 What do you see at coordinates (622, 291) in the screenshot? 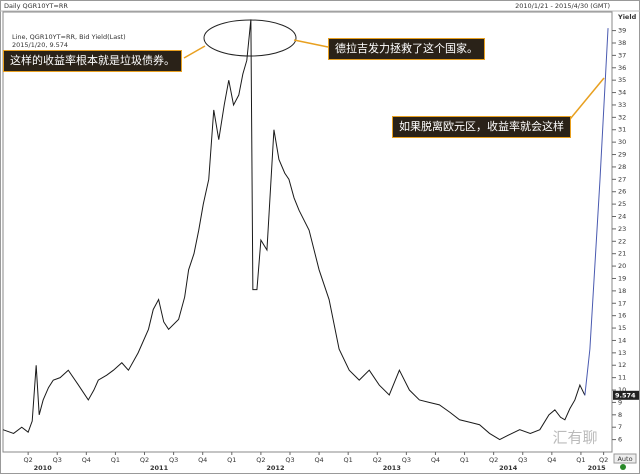
I see `y-tick-label: 18` at bounding box center [622, 291].